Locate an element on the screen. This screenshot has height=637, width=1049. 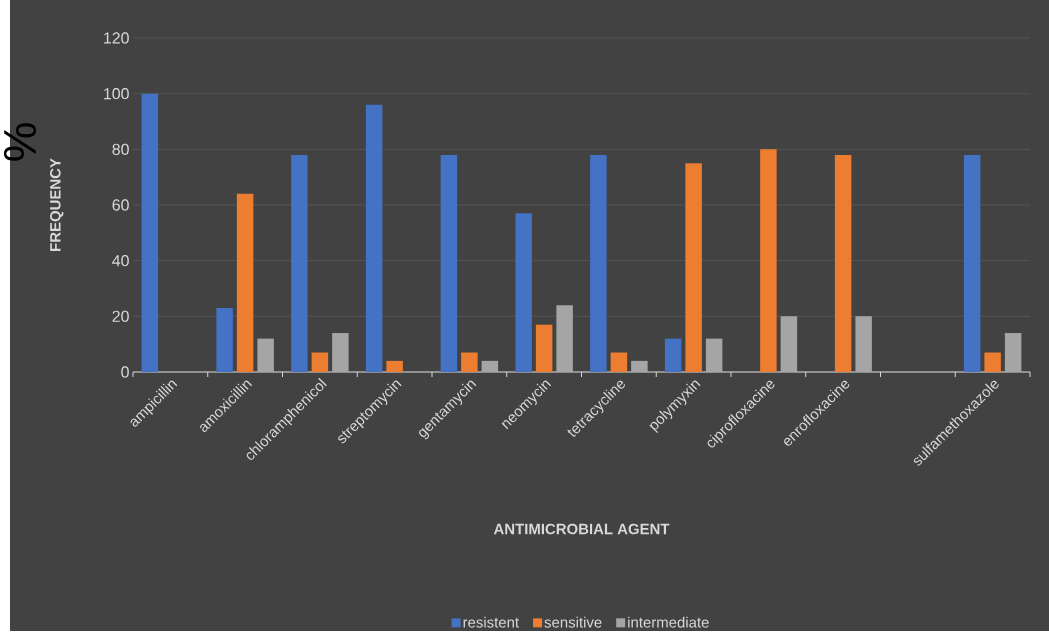
y-tick-label: 120 is located at coordinates (116, 38).